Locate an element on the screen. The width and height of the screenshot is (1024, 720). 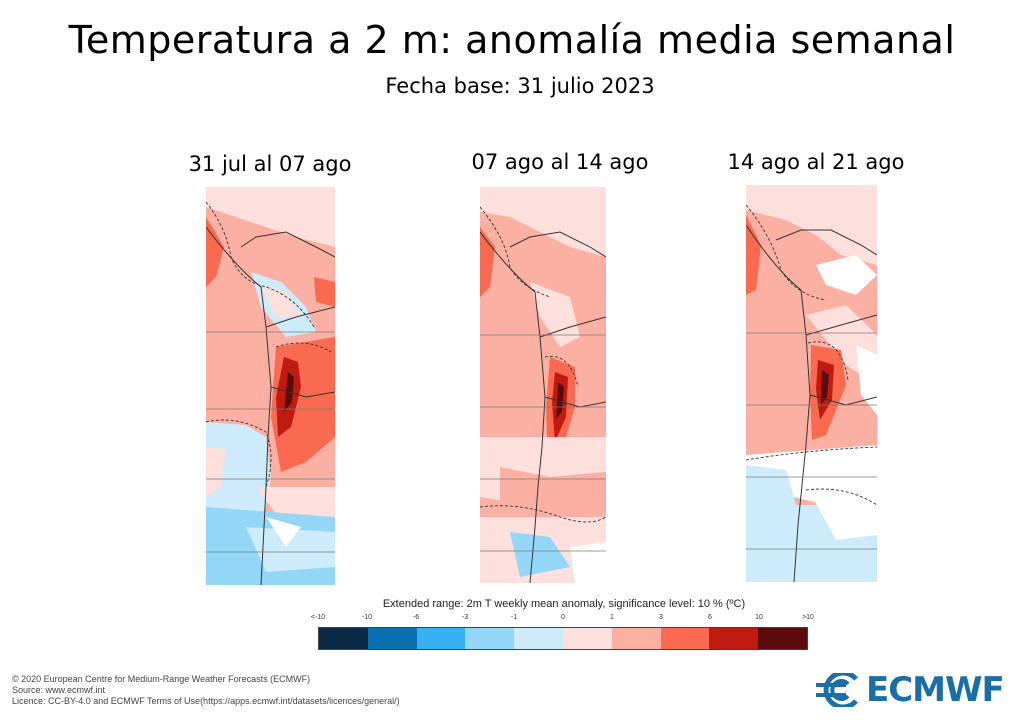
colorbar-tick-labels: <-10 -10 -6 -3 -1 0 1 3 6 10 >10 is located at coordinates (562, 620).